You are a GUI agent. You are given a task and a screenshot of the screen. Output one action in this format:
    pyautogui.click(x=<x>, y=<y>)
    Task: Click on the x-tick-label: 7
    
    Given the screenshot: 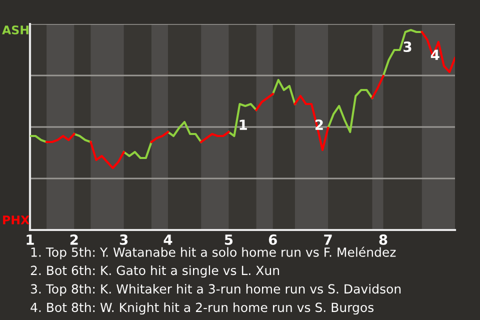 What is the action you would take?
    pyautogui.click(x=328, y=239)
    